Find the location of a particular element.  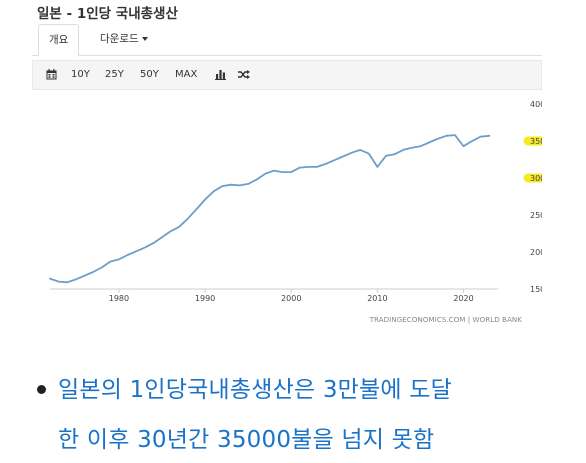

y-tick-label: 40000 is located at coordinates (536, 104).